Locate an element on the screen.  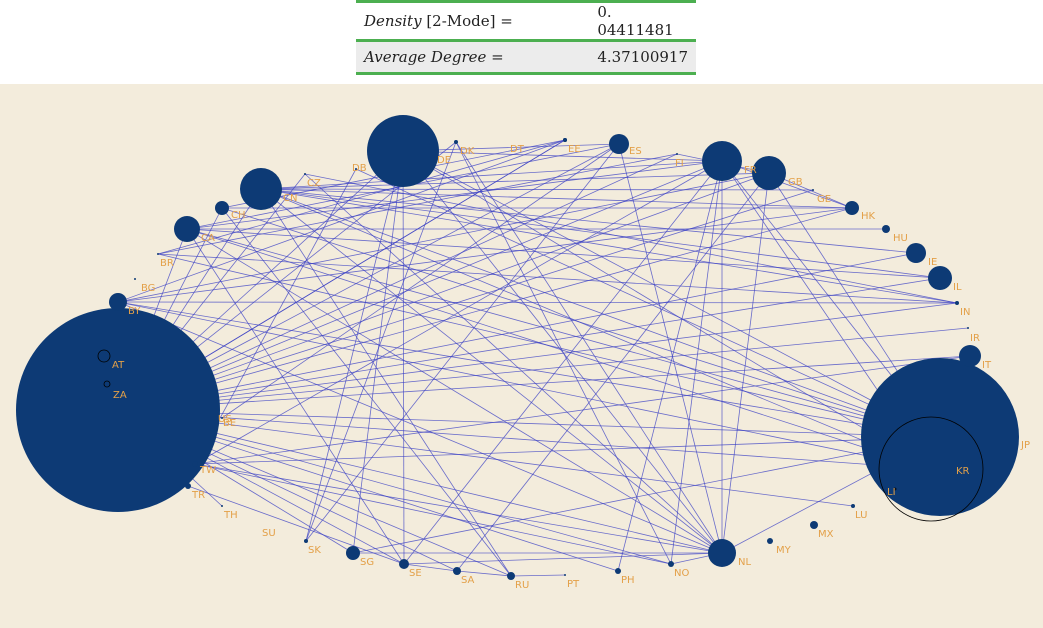
node-it is located at coordinates (970, 356).